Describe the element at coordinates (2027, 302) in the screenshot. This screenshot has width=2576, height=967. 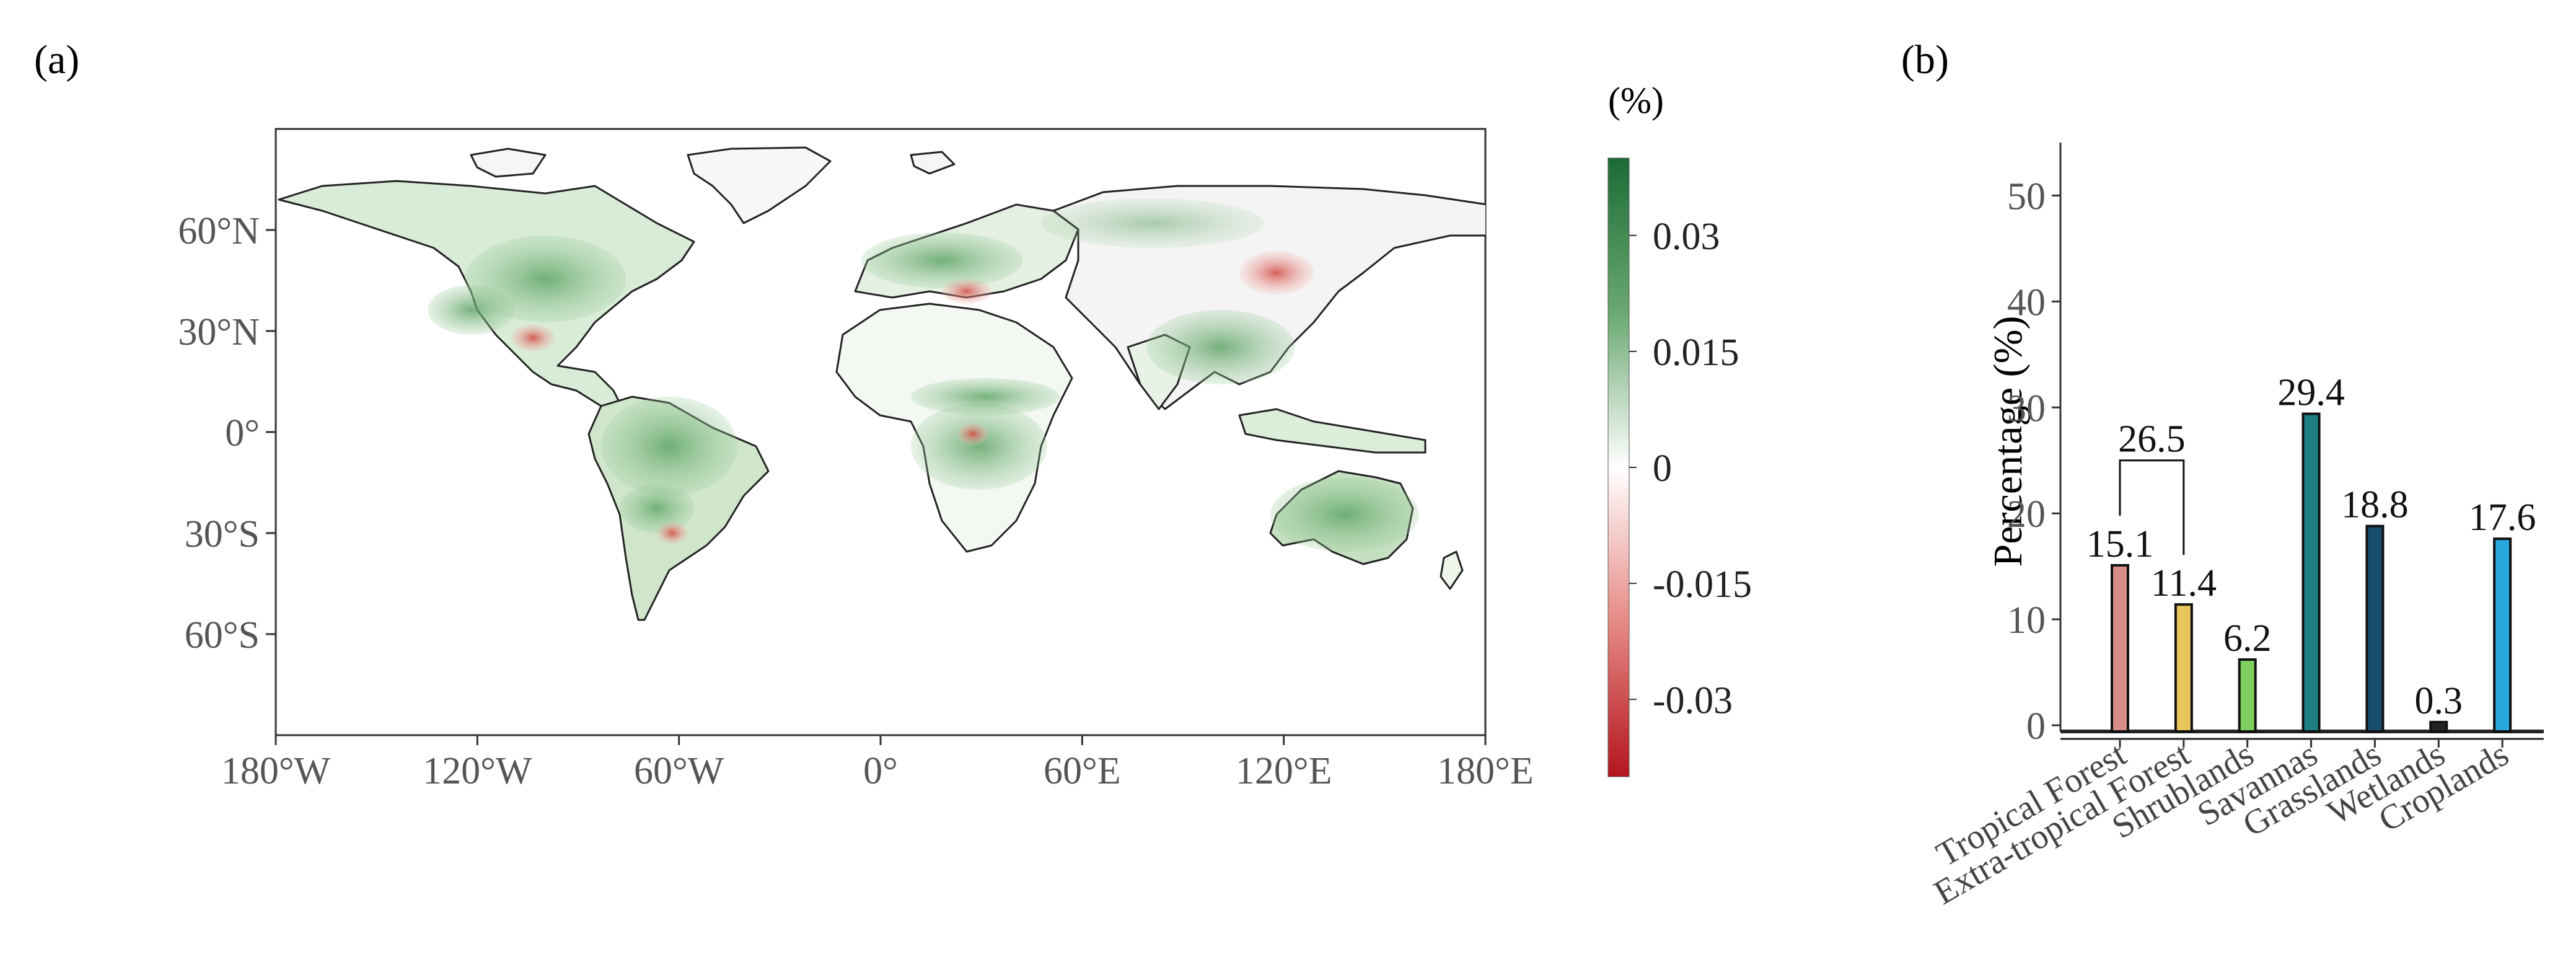
I see `y-tick-label: 40` at that location.